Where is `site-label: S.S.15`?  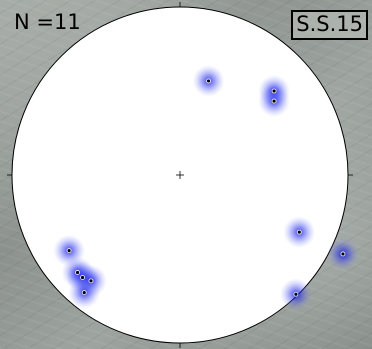
site-label: S.S.15 is located at coordinates (329, 25).